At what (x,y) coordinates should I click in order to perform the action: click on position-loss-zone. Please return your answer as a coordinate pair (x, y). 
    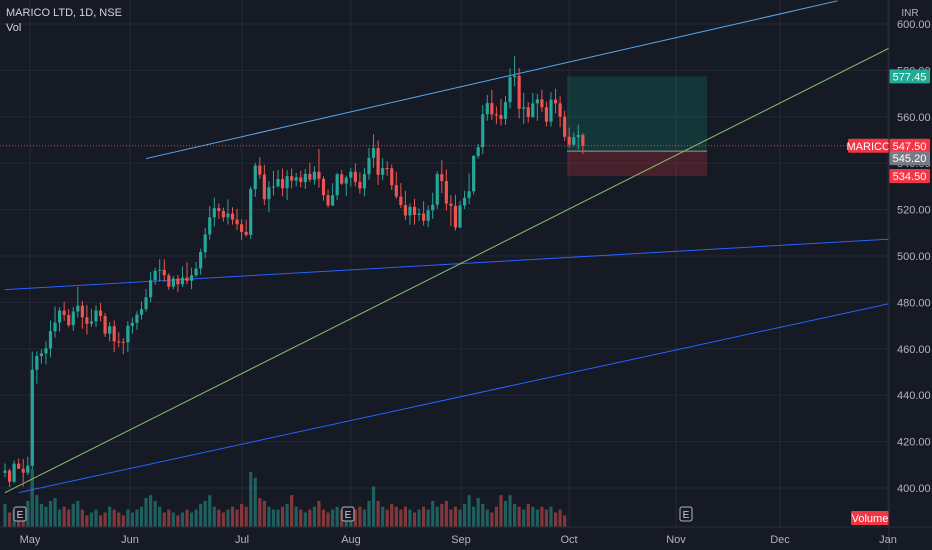
    Looking at the image, I should click on (637, 163).